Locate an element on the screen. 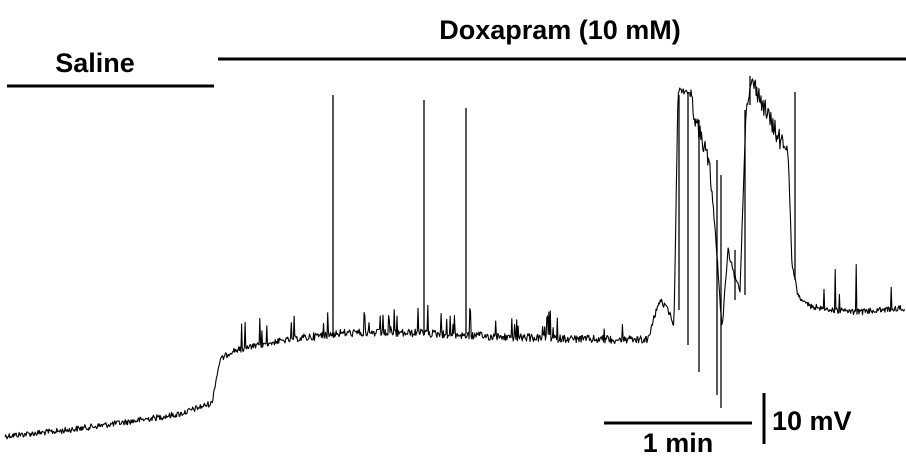  voltage-scale-label: 10 mV is located at coordinates (812, 421).